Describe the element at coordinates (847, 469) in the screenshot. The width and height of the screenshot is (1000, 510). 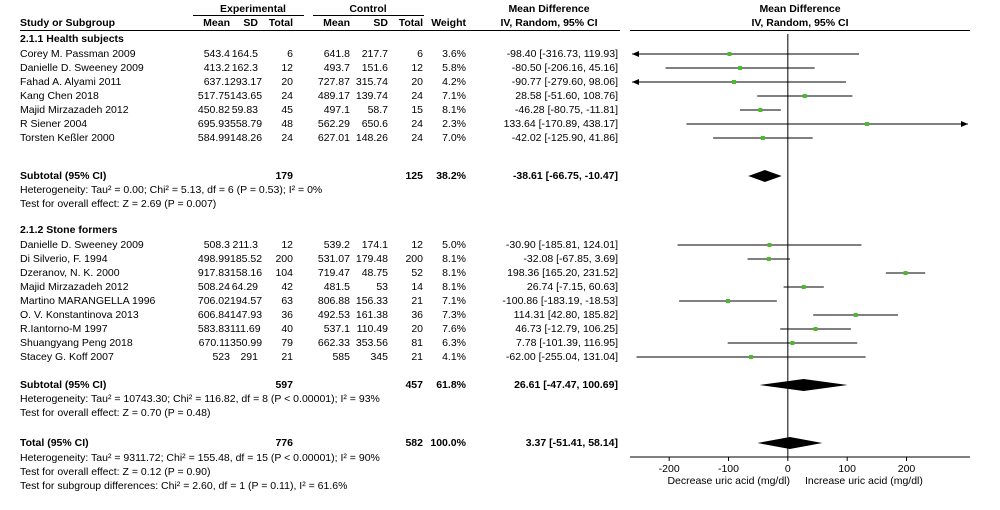
I see `x-tick-label: 100` at that location.